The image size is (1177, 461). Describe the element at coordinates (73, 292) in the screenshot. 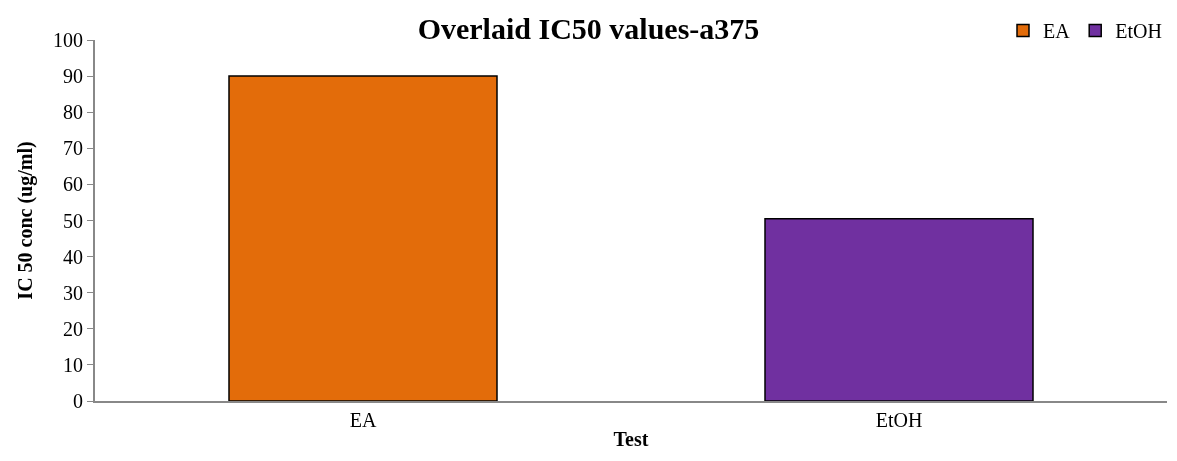

I see `y-tick-label: 30` at that location.